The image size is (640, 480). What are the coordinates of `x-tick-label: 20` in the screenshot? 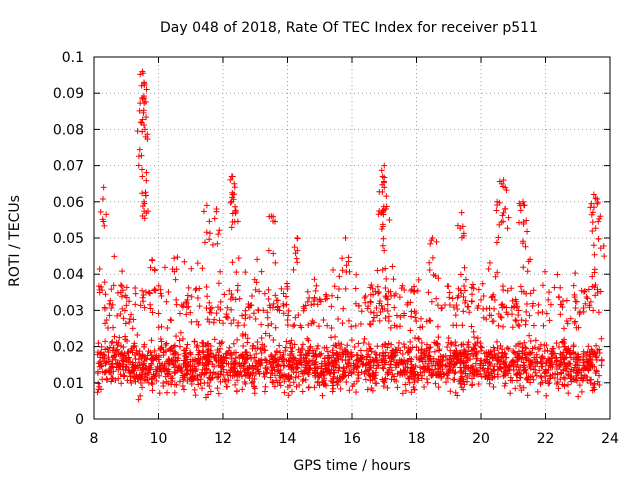 It's located at (481, 439).